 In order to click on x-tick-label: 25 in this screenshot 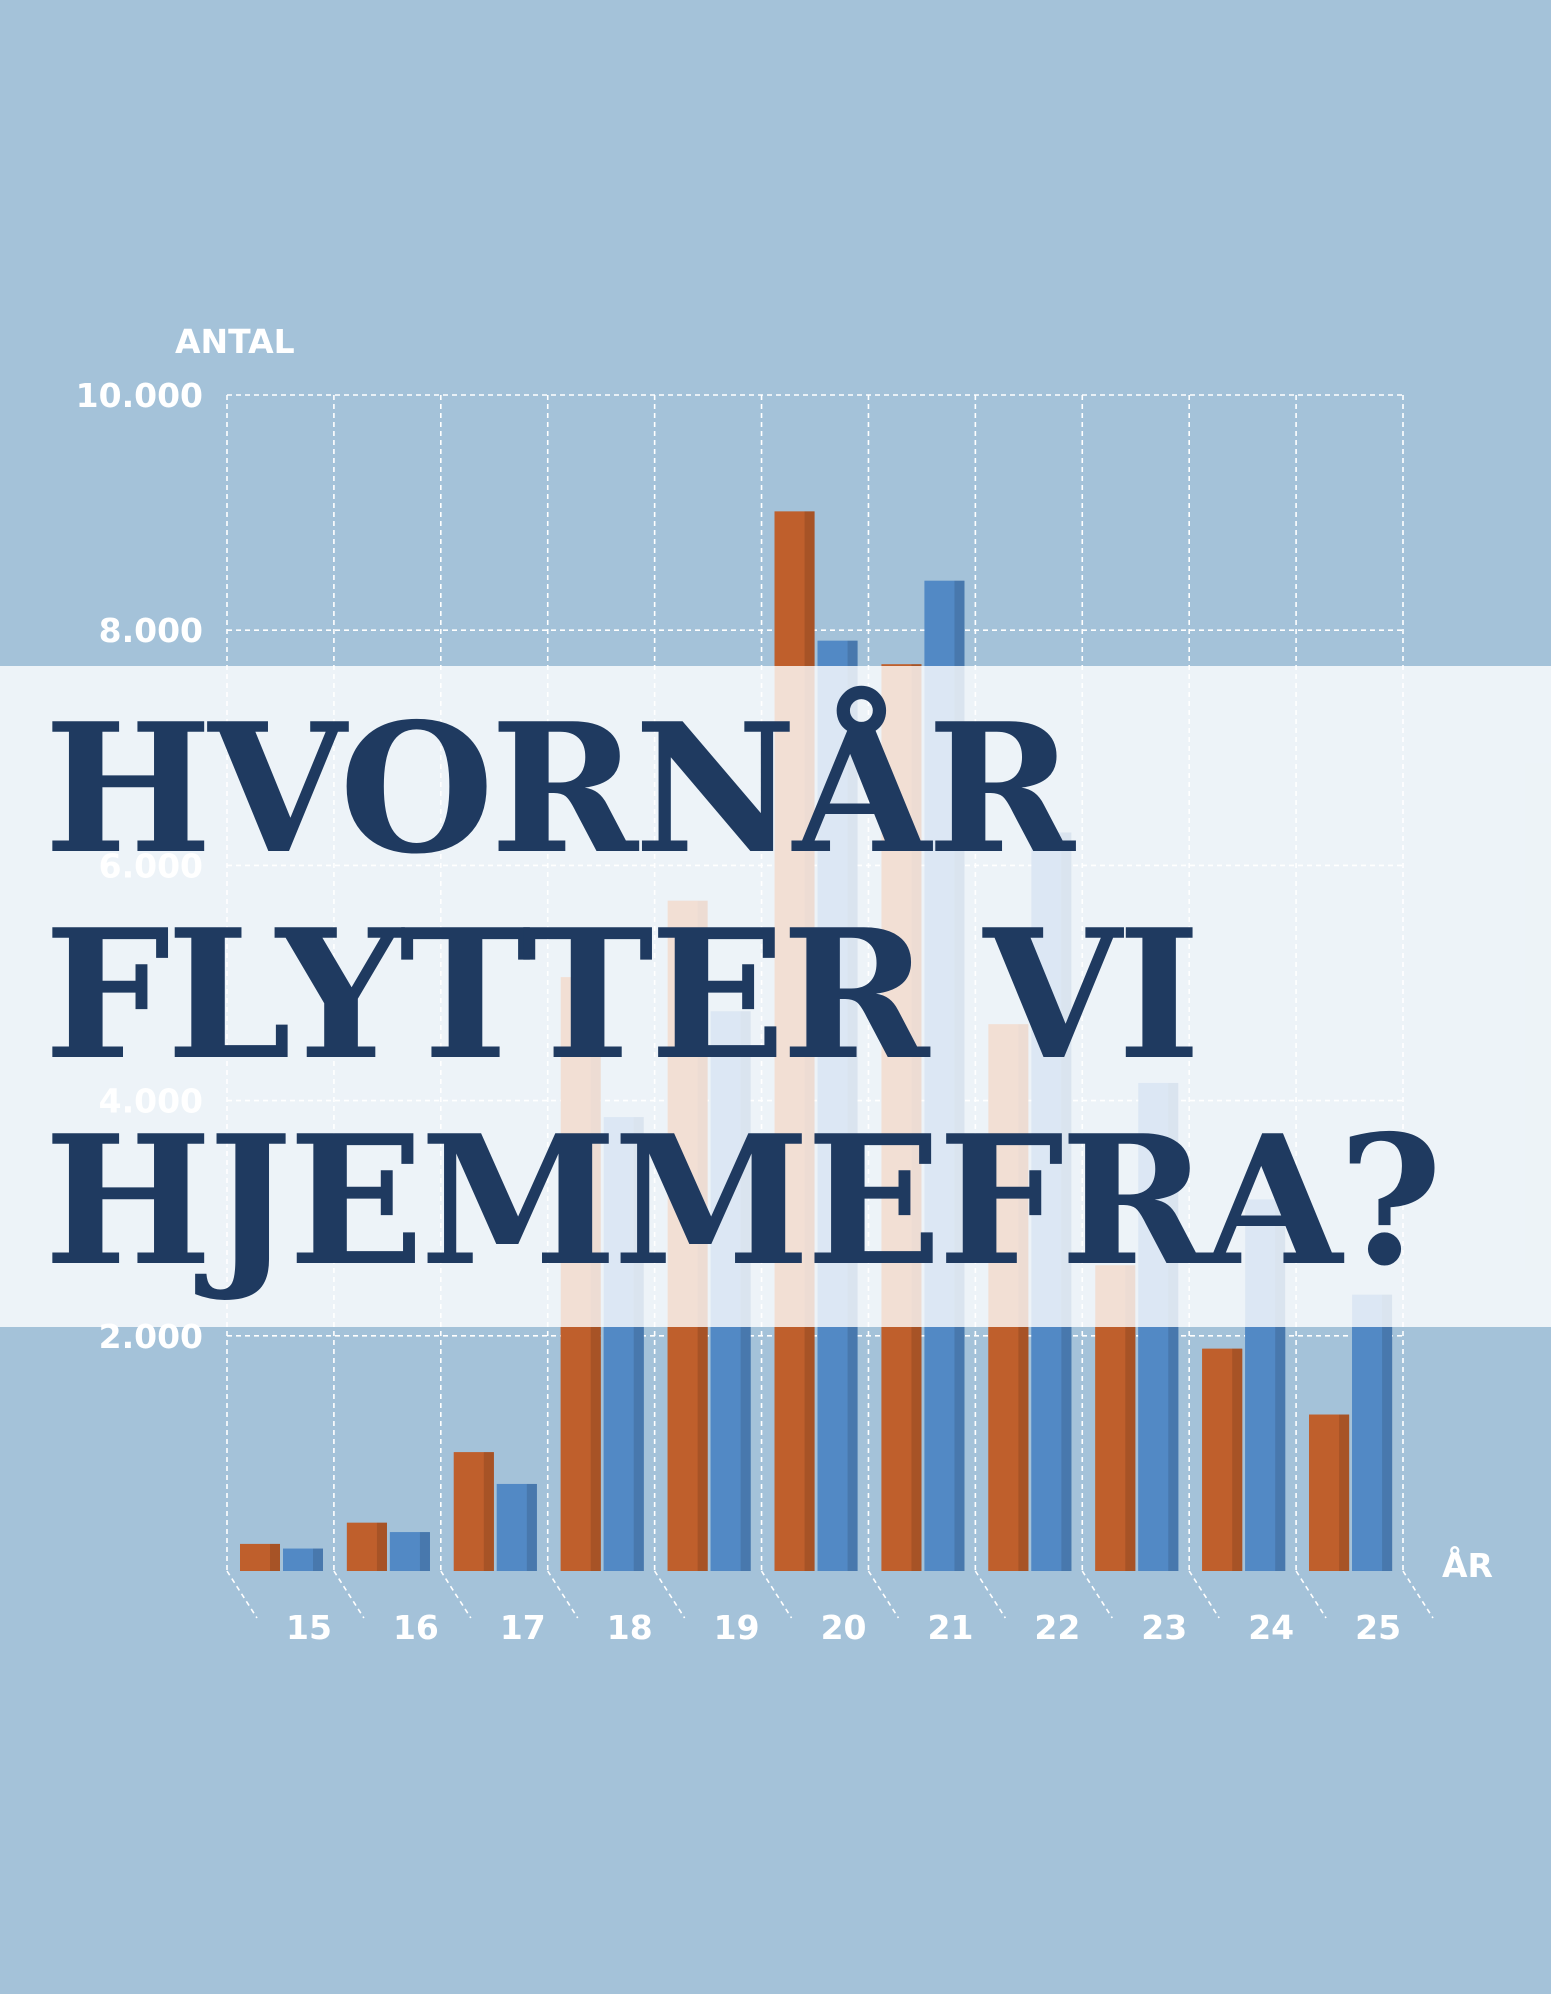, I will do `click(1378, 1627)`.